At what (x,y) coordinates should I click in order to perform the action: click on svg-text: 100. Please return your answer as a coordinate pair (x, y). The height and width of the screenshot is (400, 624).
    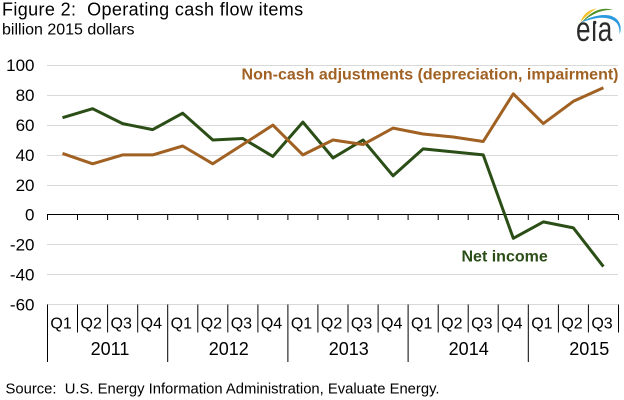
    Looking at the image, I should click on (20, 65).